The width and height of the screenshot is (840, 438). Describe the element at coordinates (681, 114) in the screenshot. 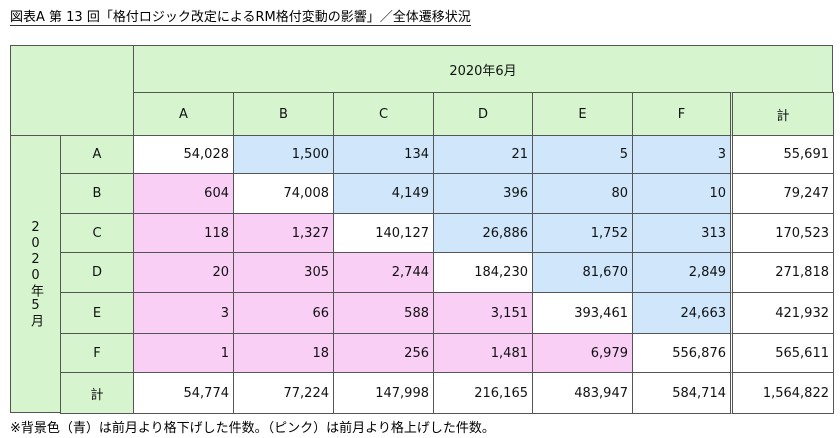

I see `column-header: F` at that location.